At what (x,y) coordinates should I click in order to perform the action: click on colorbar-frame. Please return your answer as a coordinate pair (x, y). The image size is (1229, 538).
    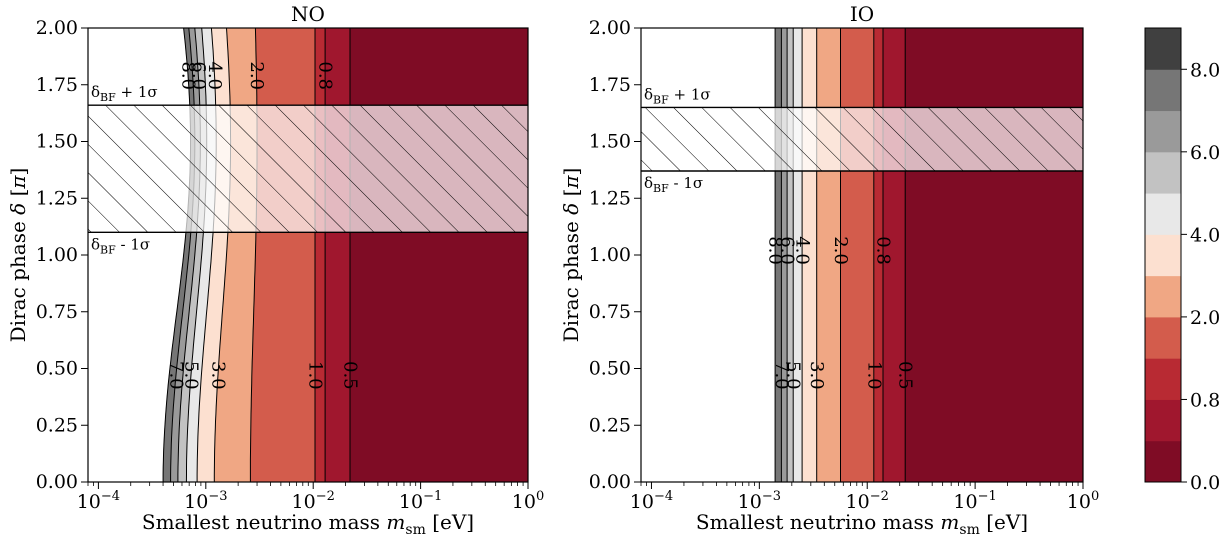
    Looking at the image, I should click on (1163, 255).